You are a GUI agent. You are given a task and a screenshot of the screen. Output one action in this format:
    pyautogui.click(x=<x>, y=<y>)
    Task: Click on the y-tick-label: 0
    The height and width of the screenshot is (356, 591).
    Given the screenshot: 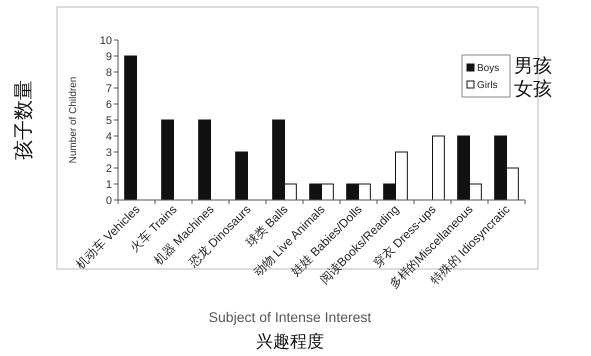 What is the action you would take?
    pyautogui.click(x=109, y=201)
    